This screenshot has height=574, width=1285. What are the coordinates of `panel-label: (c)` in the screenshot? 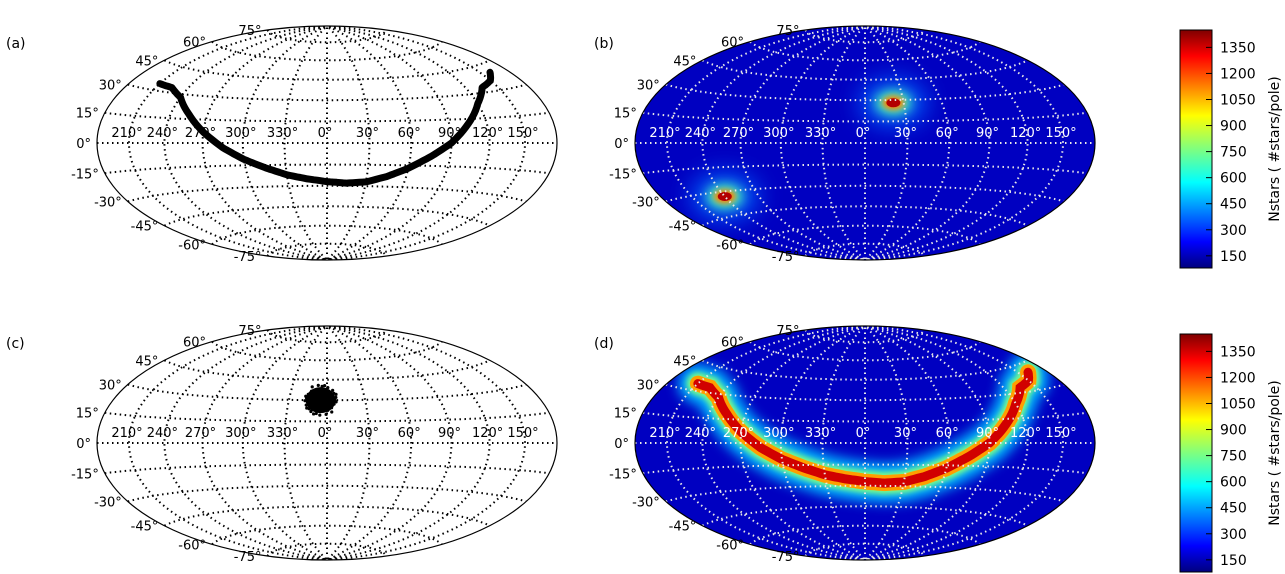 It's located at (15, 344).